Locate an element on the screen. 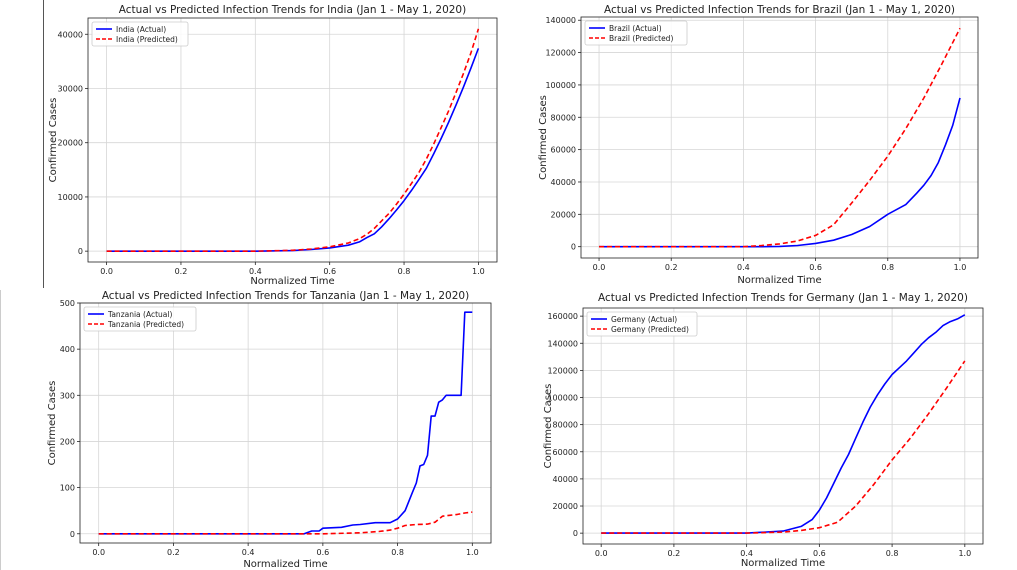  legend-label: India (Actual) is located at coordinates (141, 29).